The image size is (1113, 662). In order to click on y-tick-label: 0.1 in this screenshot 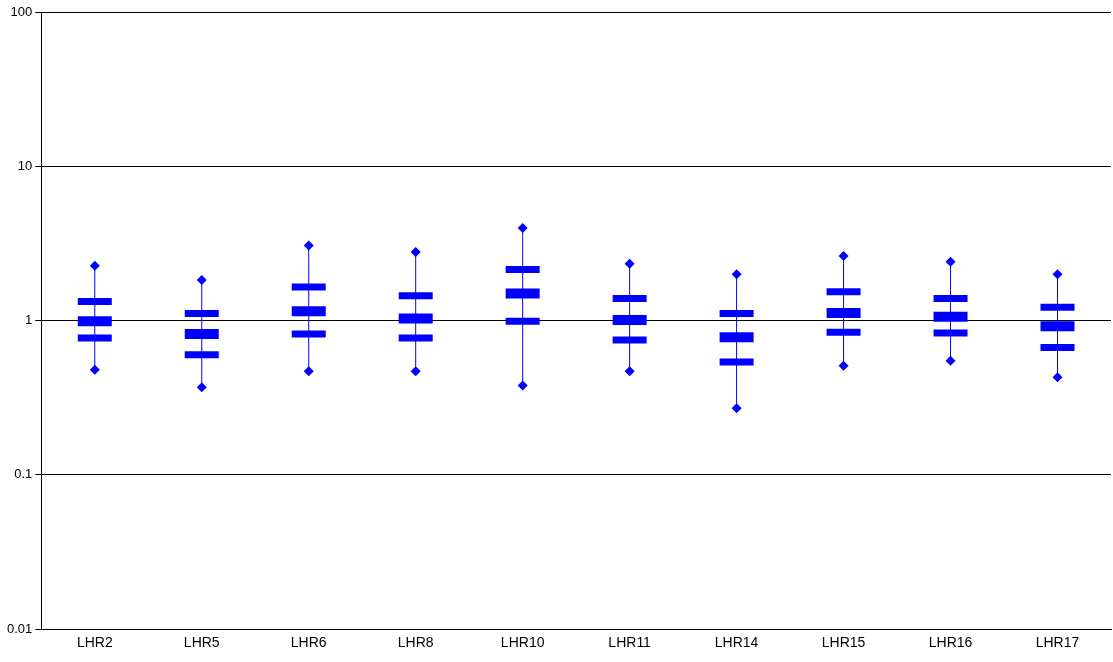, I will do `click(23, 474)`.